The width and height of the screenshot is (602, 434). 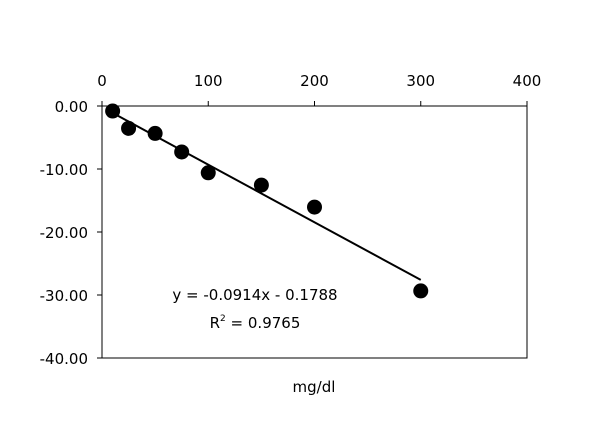 What do you see at coordinates (420, 81) in the screenshot?
I see `x-tick-label: 300` at bounding box center [420, 81].